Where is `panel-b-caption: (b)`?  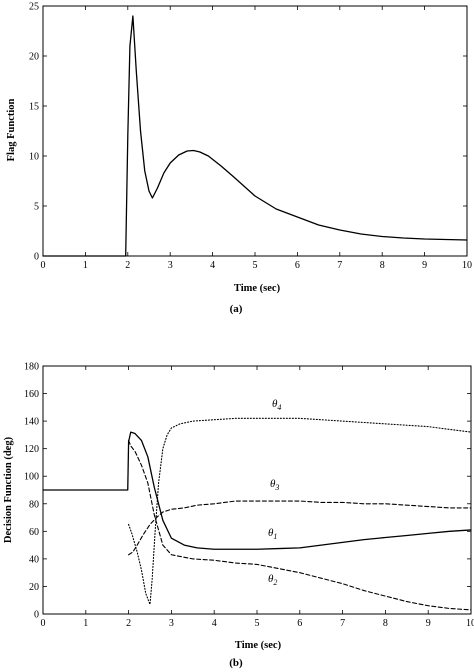
panel-b-caption: (b) is located at coordinates (236, 663).